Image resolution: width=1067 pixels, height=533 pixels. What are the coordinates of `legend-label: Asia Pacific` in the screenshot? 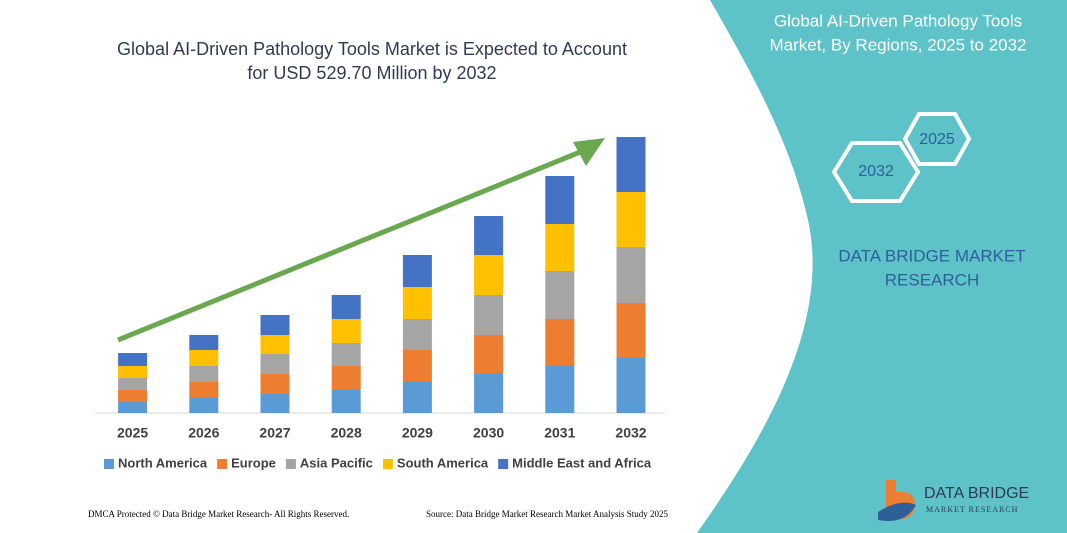 It's located at (336, 462).